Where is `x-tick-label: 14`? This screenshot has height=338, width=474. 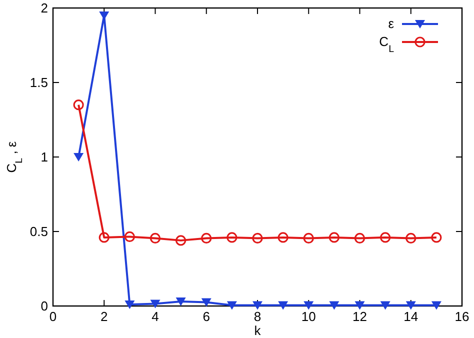 x-tick-label: 14 is located at coordinates (411, 316).